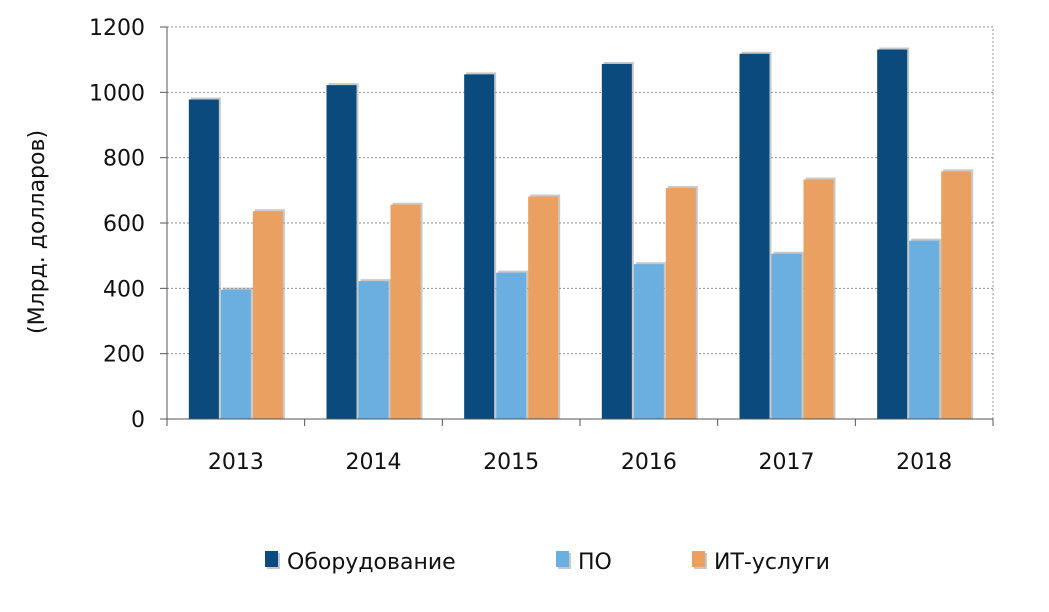  Describe the element at coordinates (511, 462) in the screenshot. I see `x-tick-label: 2015` at that location.